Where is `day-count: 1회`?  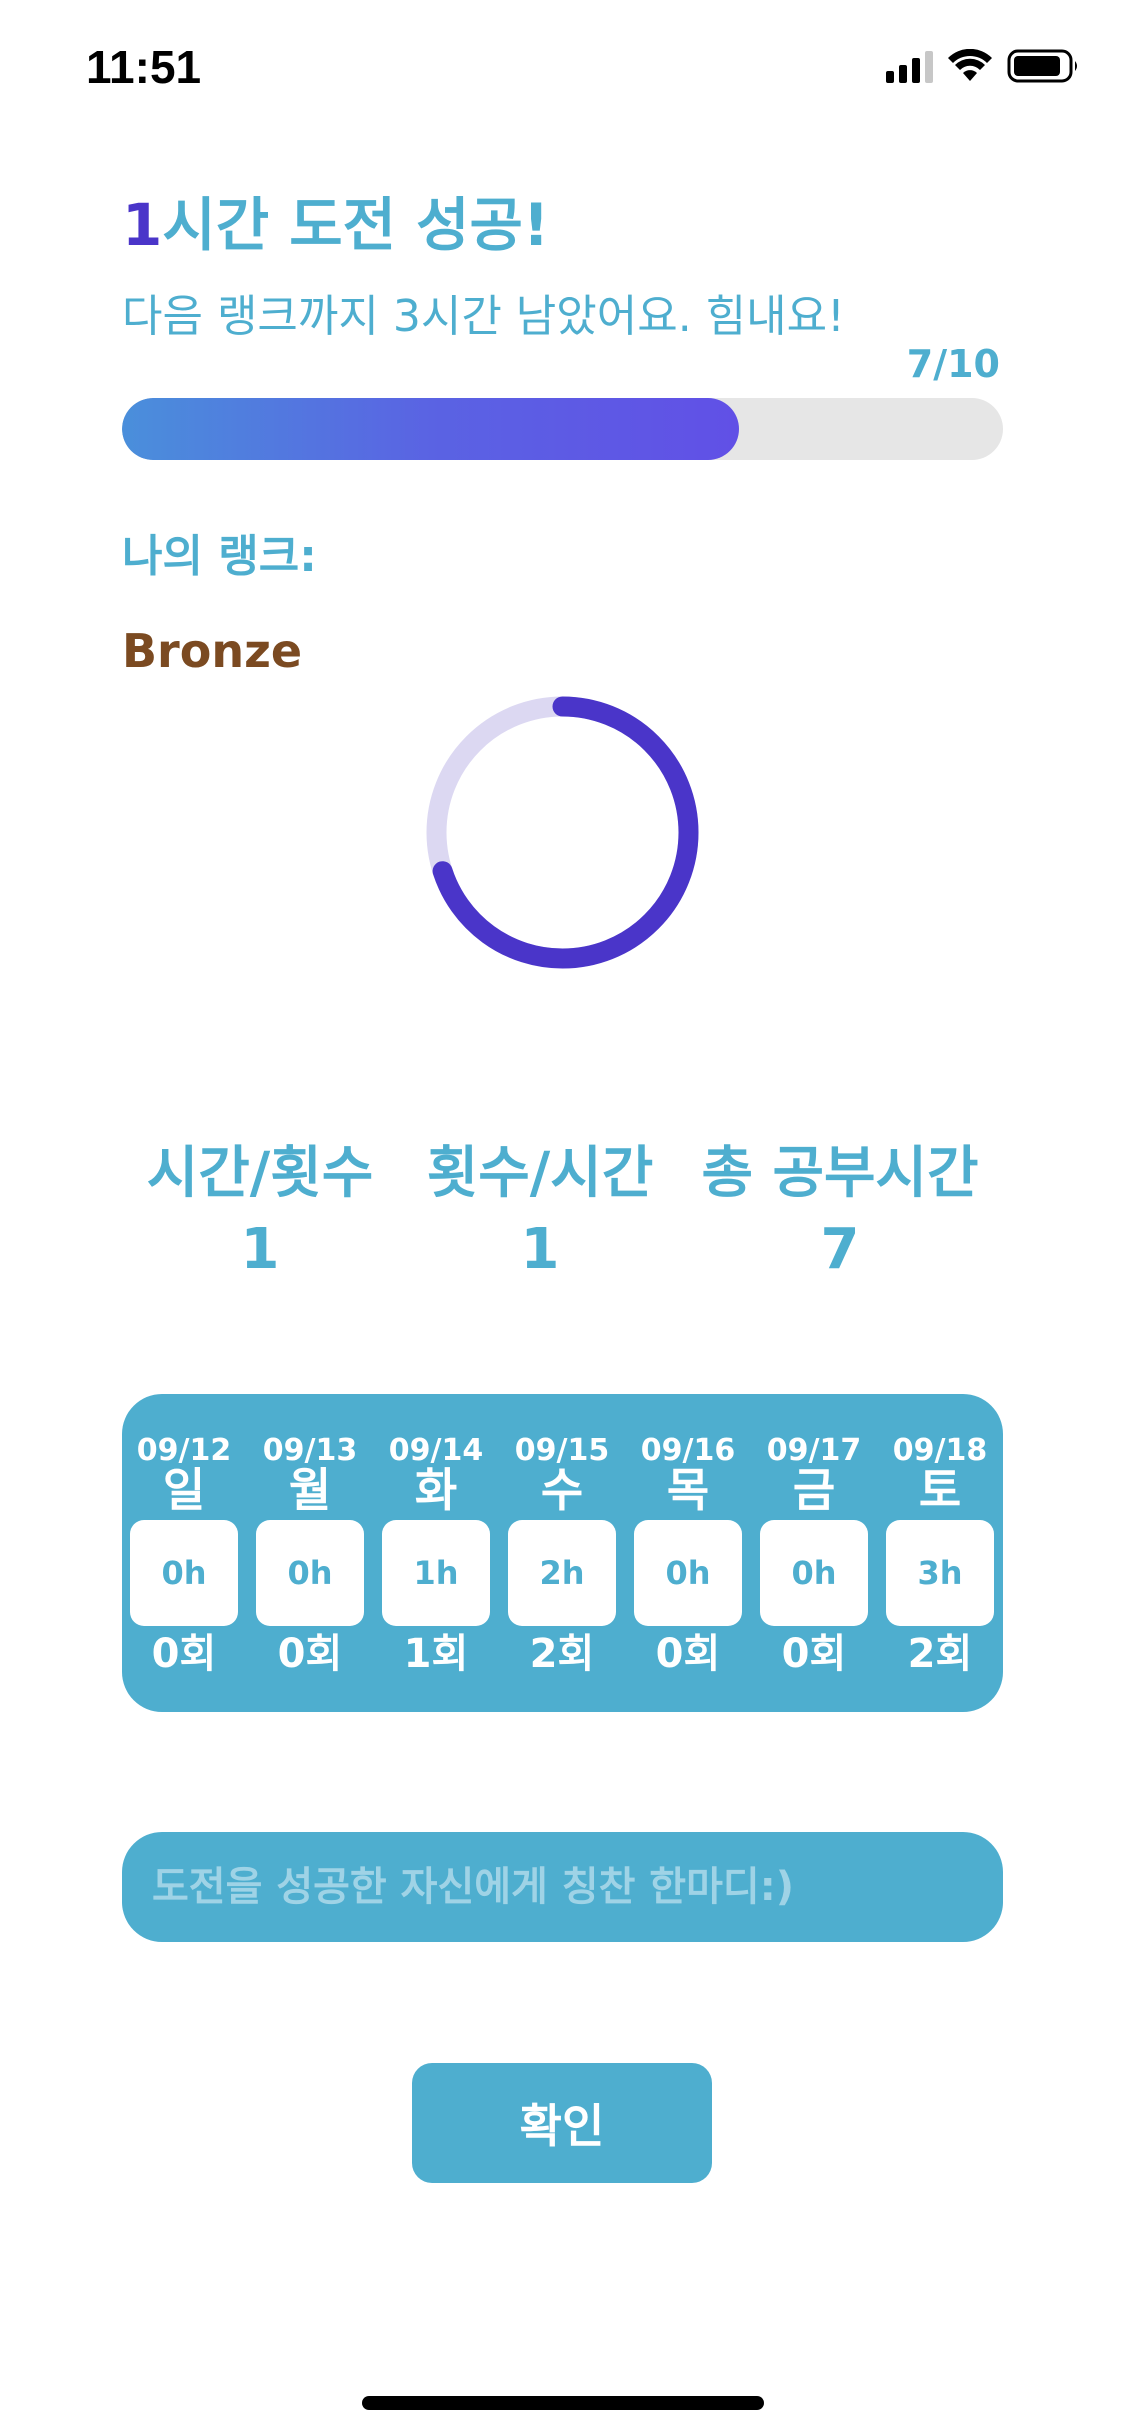
day-count: 1회 is located at coordinates (436, 1654).